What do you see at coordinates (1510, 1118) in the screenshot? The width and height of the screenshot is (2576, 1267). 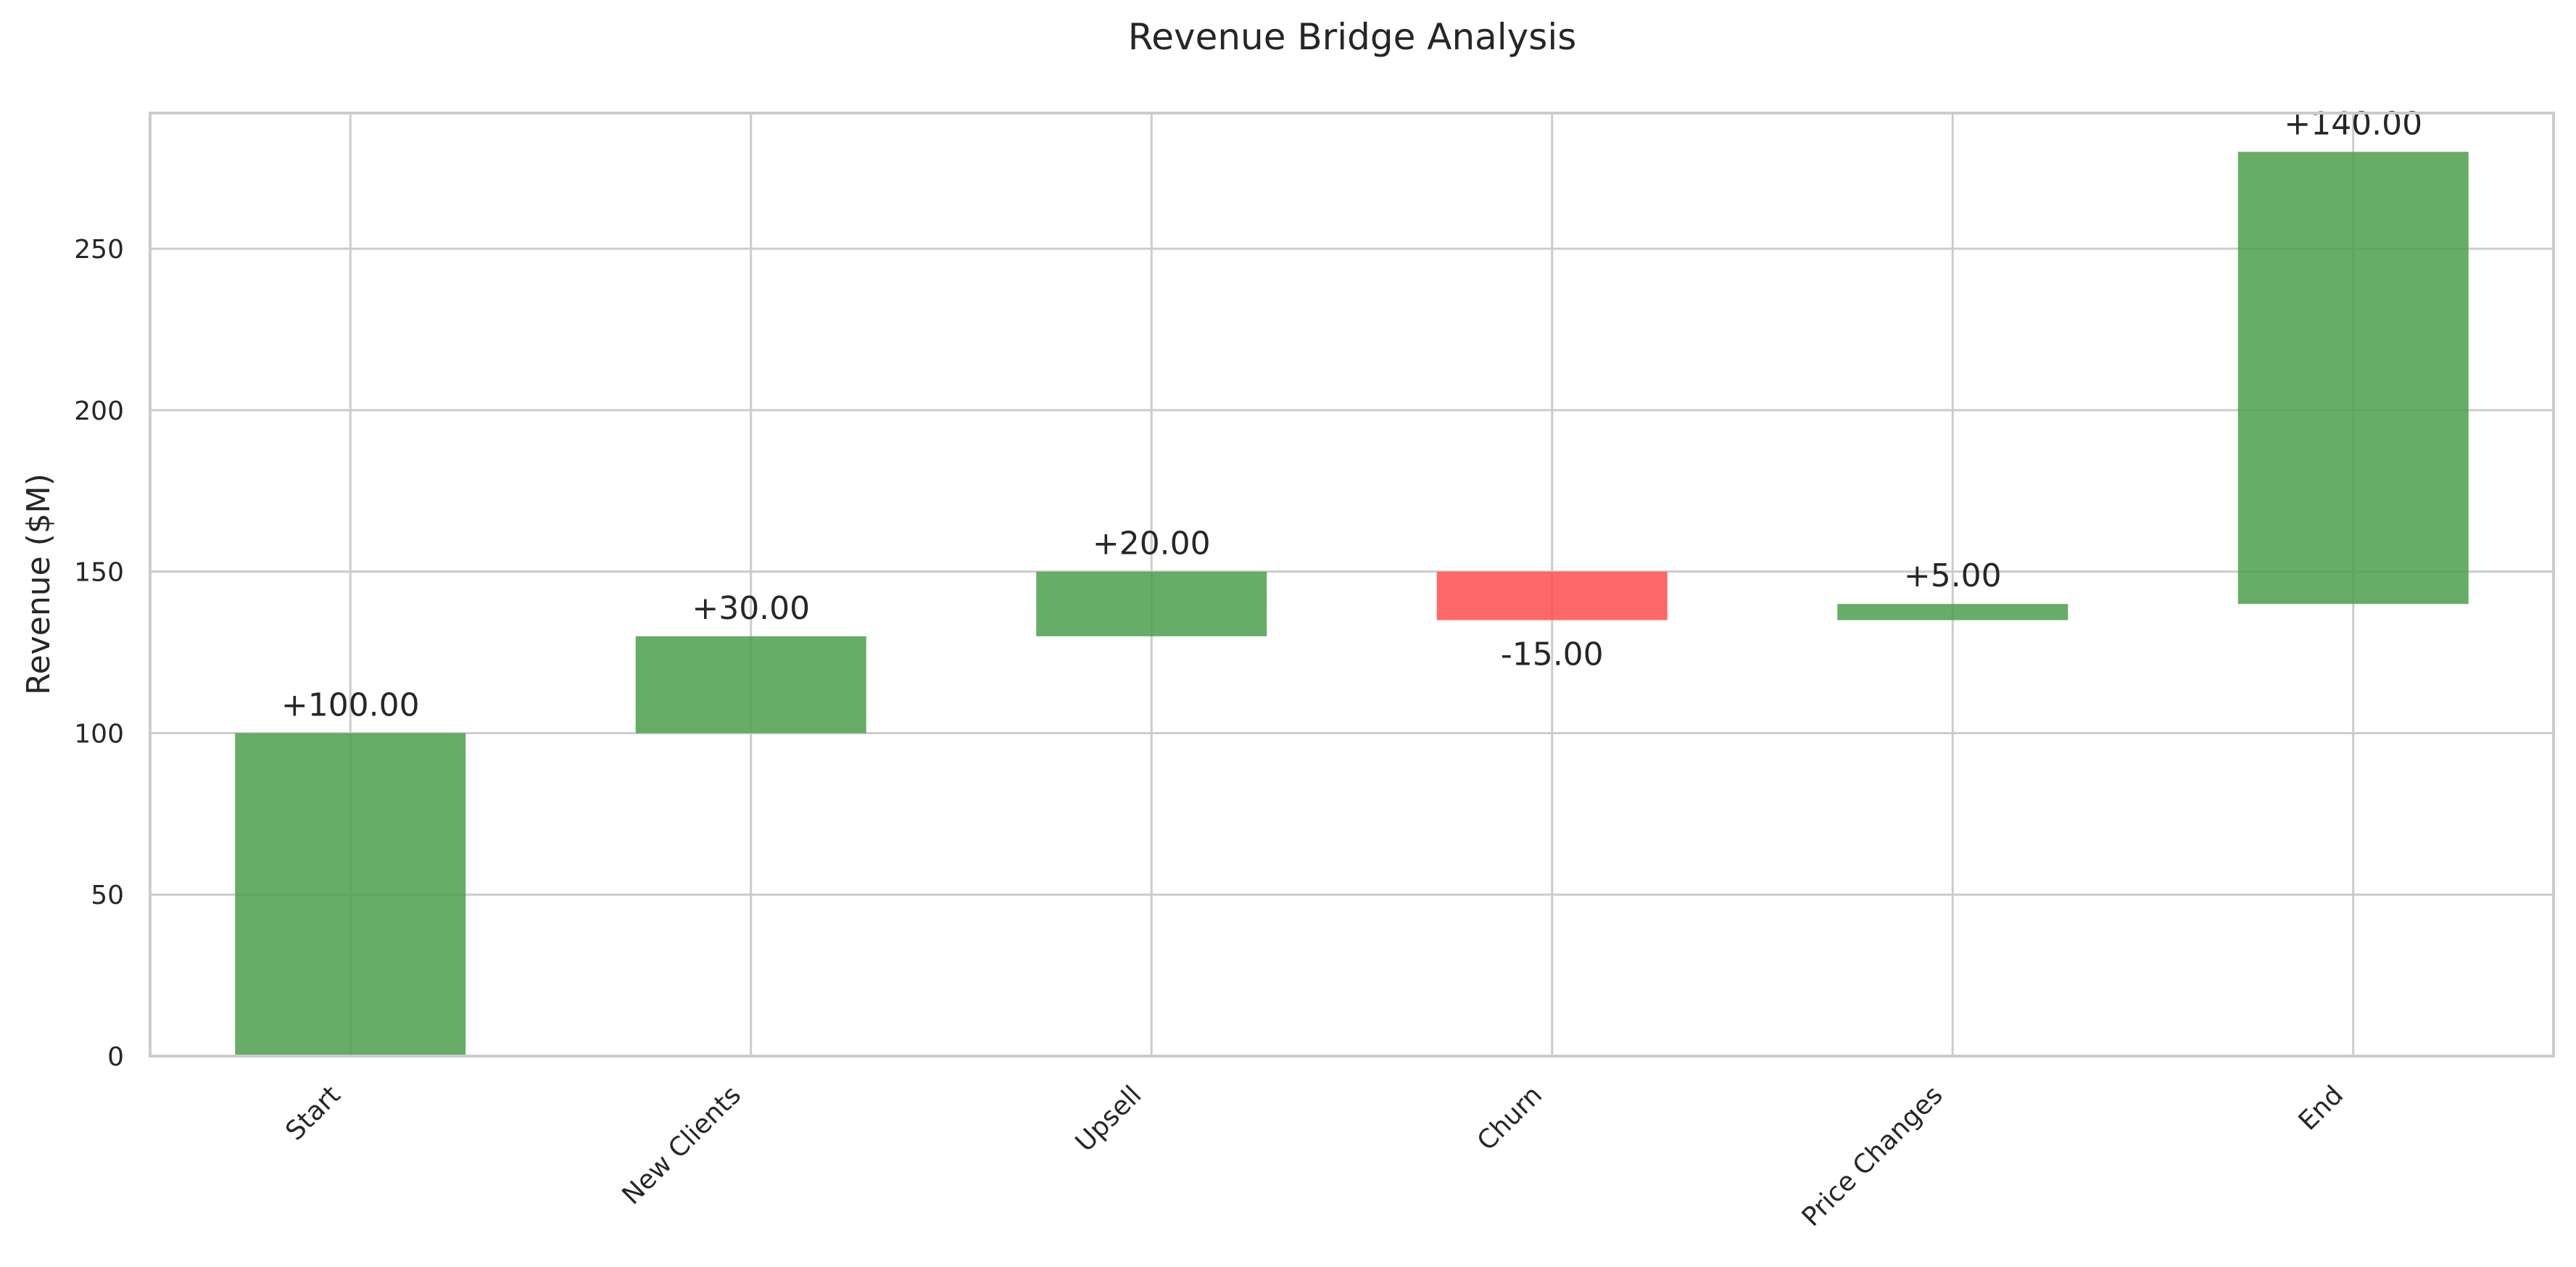 I see `x-tick-label: Churn` at bounding box center [1510, 1118].